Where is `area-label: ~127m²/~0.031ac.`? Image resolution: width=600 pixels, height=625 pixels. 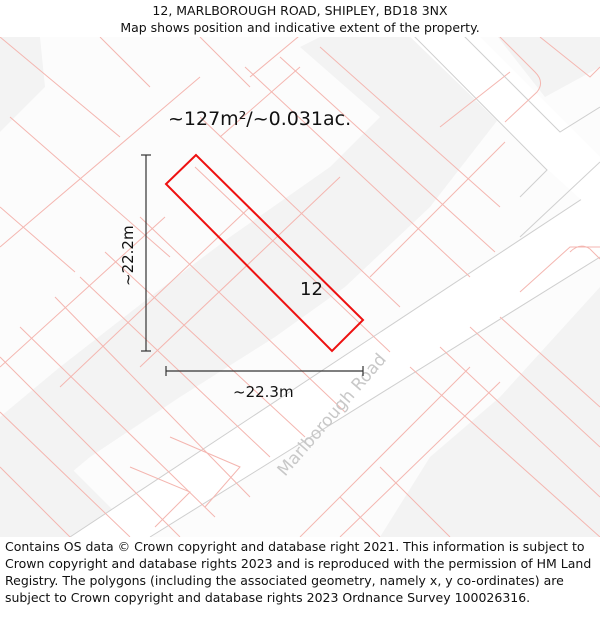
area-label: ~127m²/~0.031ac. is located at coordinates (259, 119).